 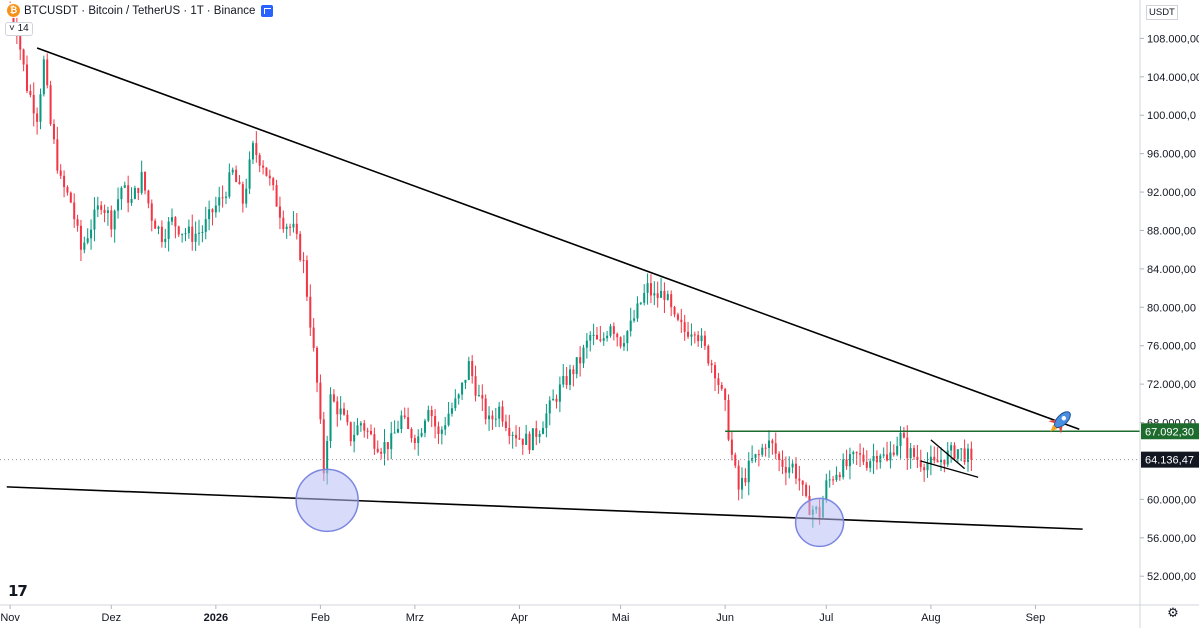 What do you see at coordinates (18, 591) in the screenshot?
I see `tradingview-logo: 17` at bounding box center [18, 591].